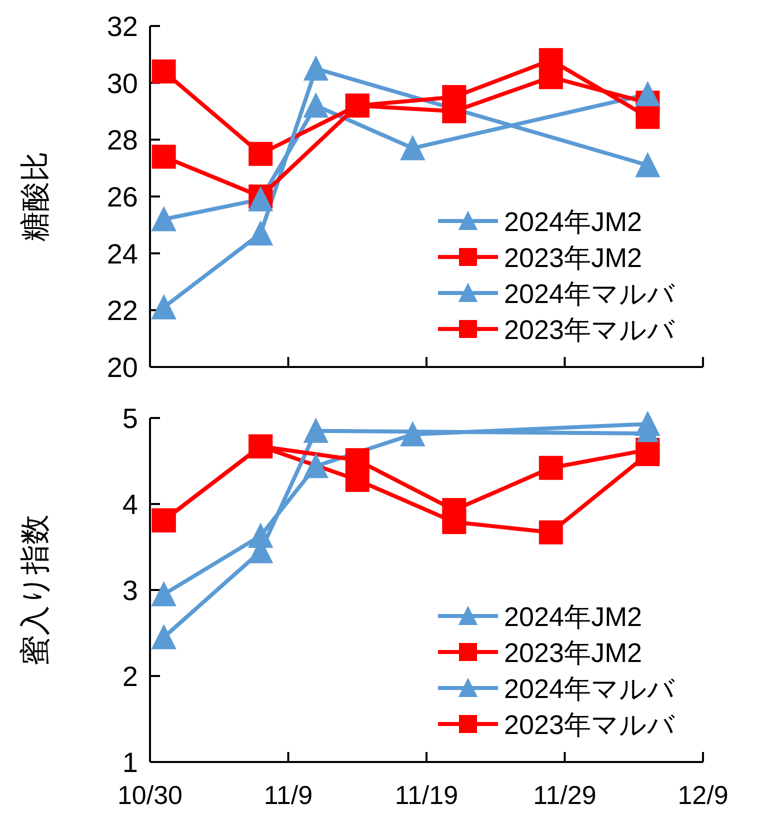 This screenshot has width=757, height=818. Describe the element at coordinates (122, 254) in the screenshot. I see `y-tick-label: 24` at that location.